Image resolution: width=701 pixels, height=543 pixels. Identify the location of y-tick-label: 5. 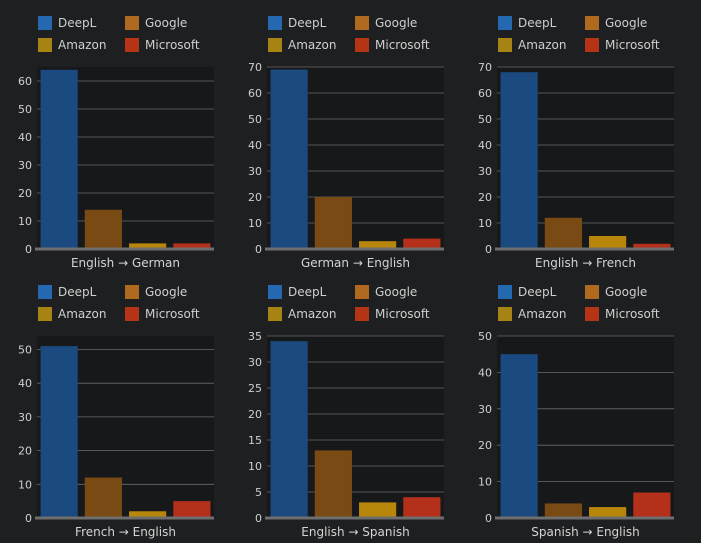
(258, 492).